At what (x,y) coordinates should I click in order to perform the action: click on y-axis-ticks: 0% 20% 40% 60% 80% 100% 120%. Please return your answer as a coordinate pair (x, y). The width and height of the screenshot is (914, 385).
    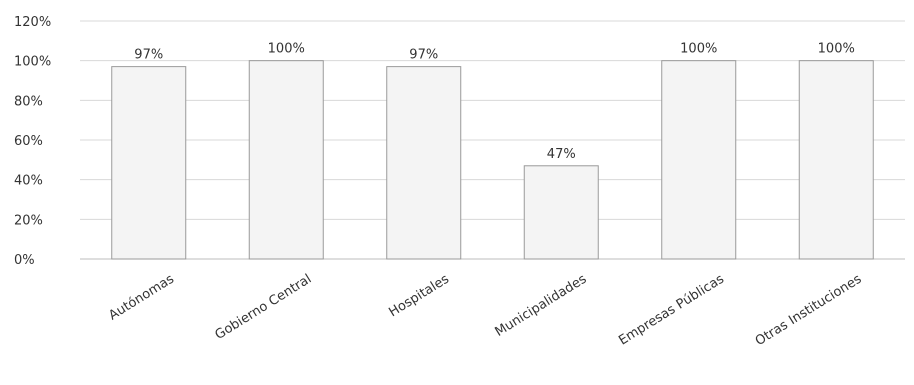
    Looking at the image, I should click on (32, 141).